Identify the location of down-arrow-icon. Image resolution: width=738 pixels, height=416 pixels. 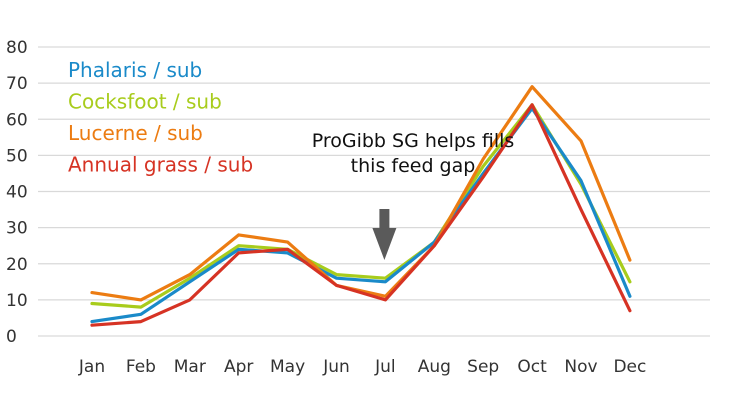
(384, 234).